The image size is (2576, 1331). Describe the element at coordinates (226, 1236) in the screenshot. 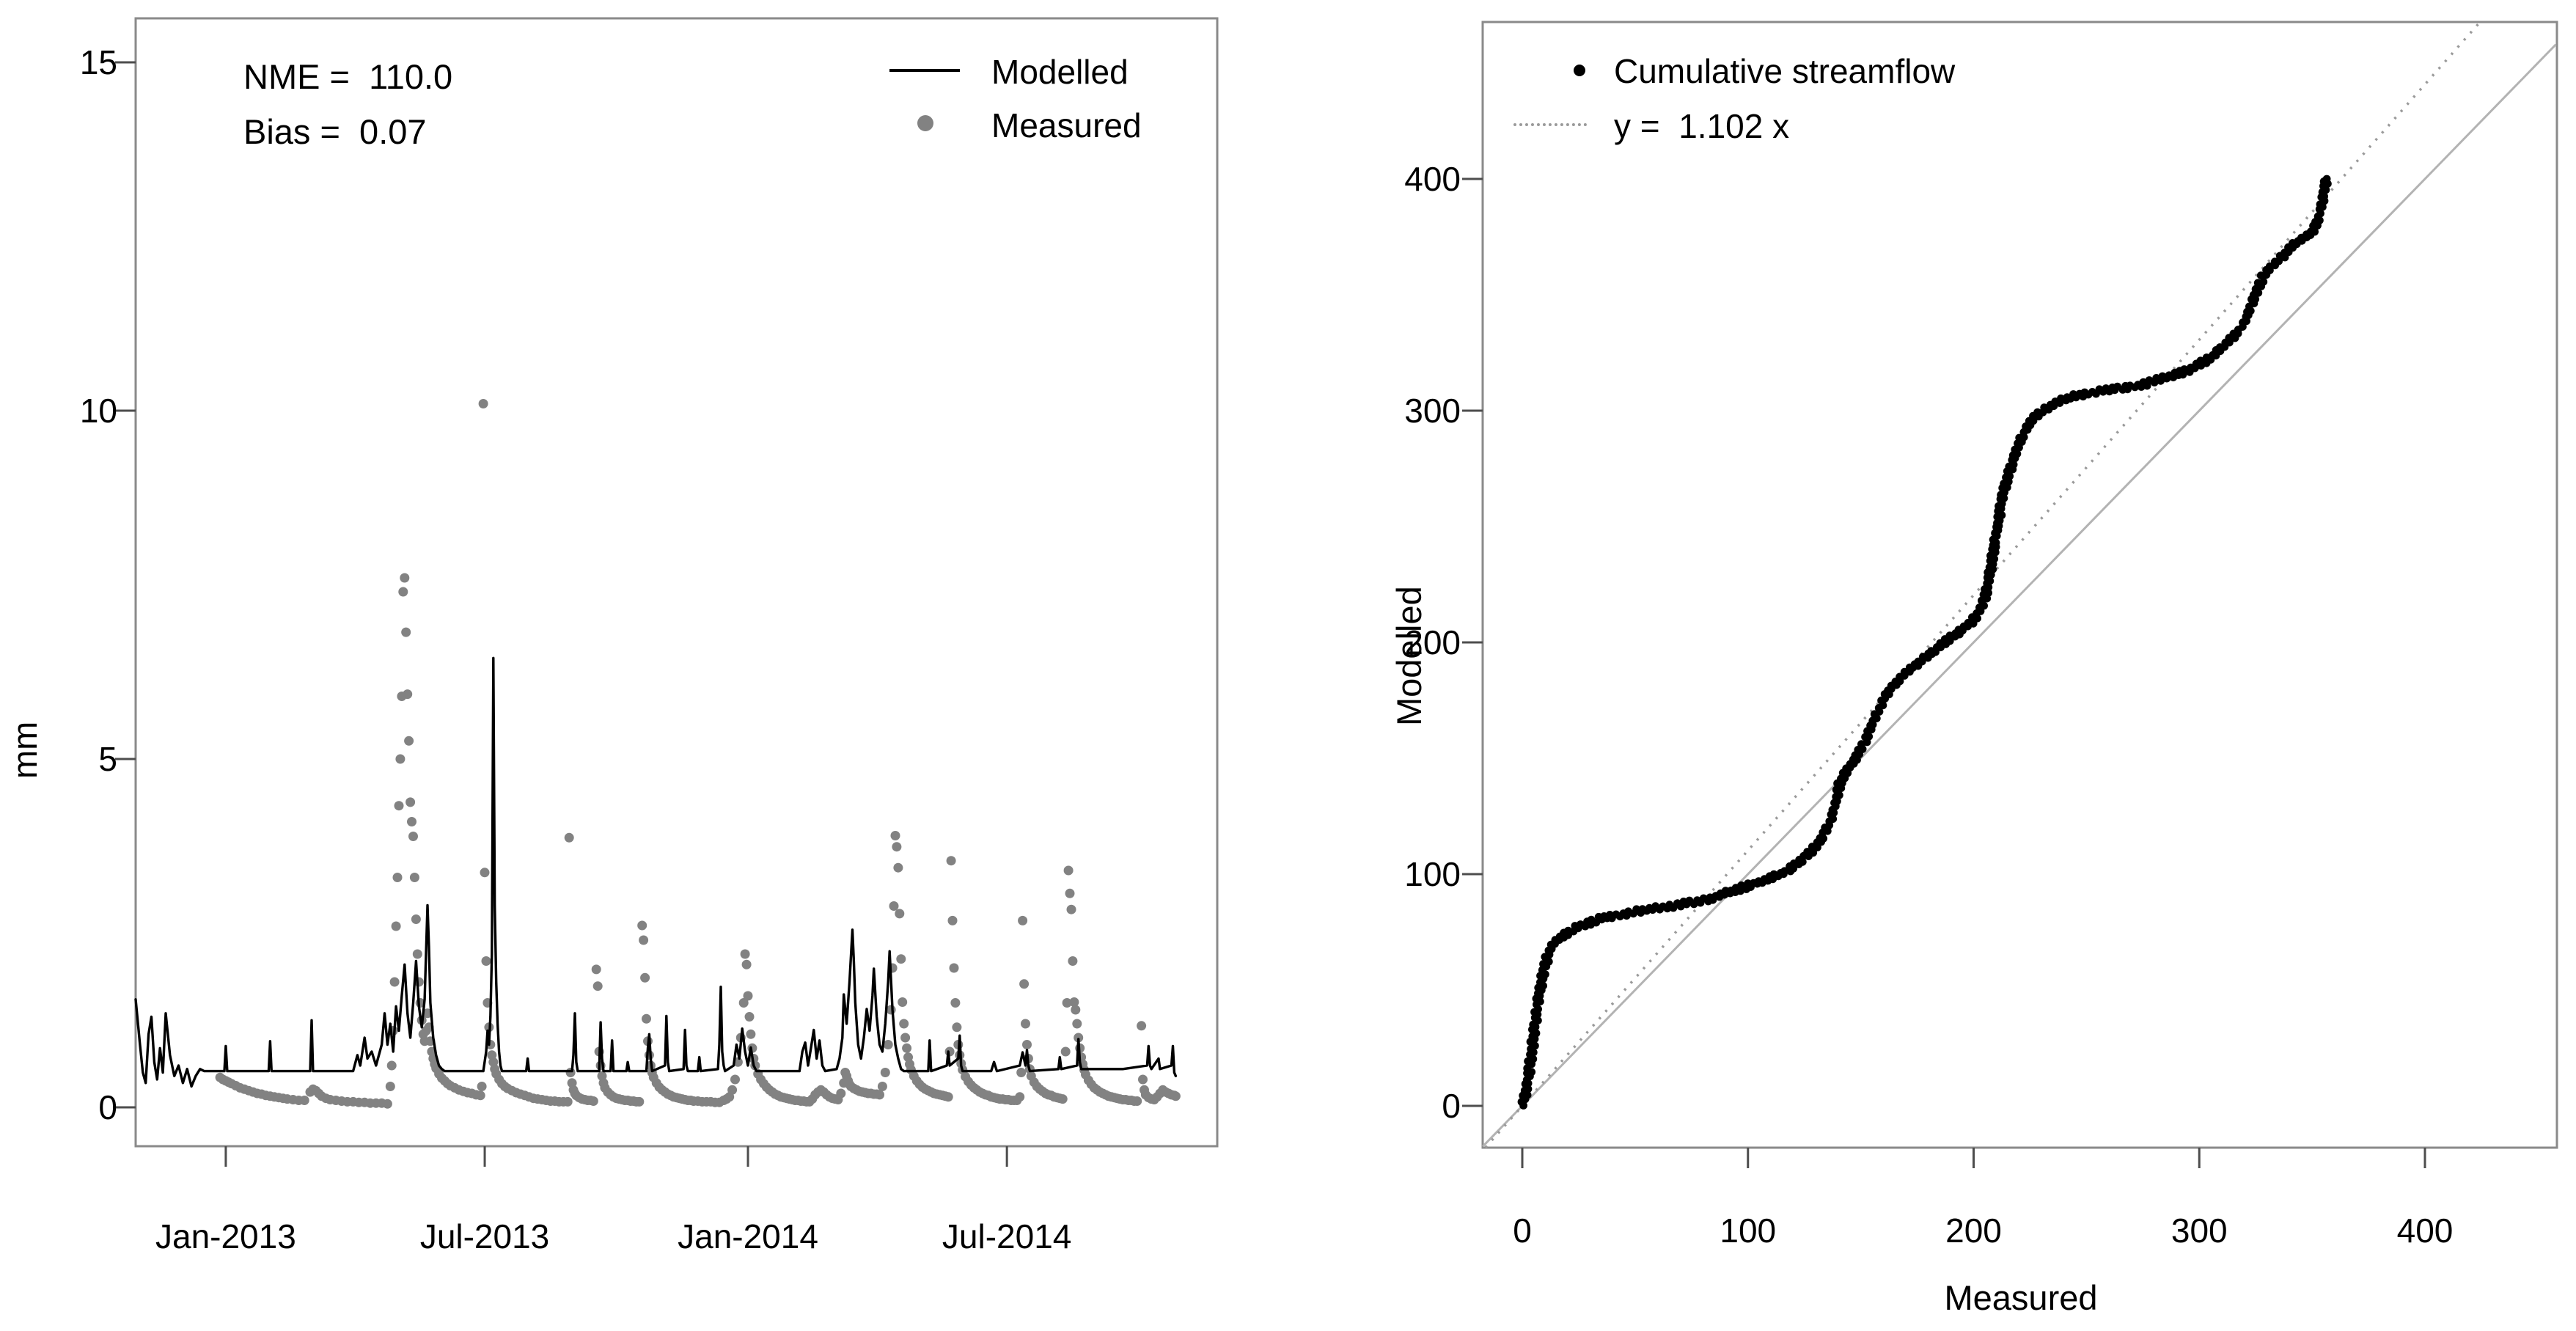

I see `x-tick-label: Jan-2013` at that location.